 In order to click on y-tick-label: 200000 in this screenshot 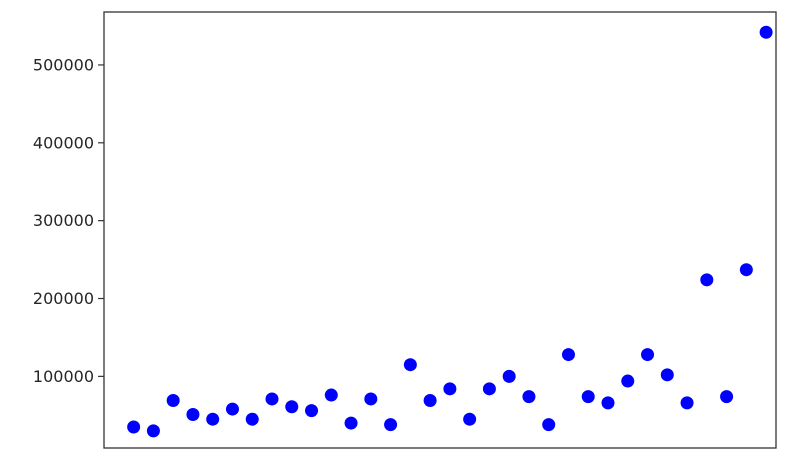, I will do `click(63, 298)`.